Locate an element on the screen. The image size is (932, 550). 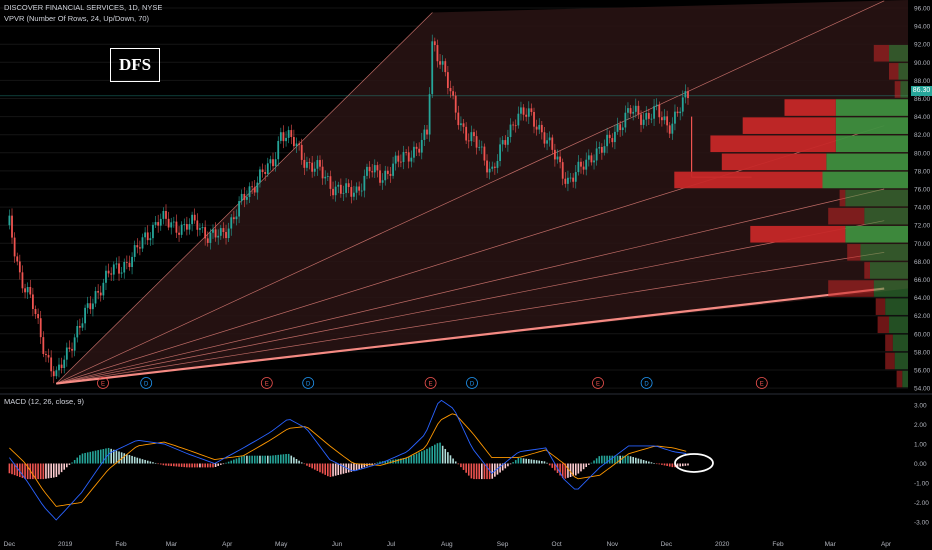
price-axis-tick: 76.00 is located at coordinates (922, 190).